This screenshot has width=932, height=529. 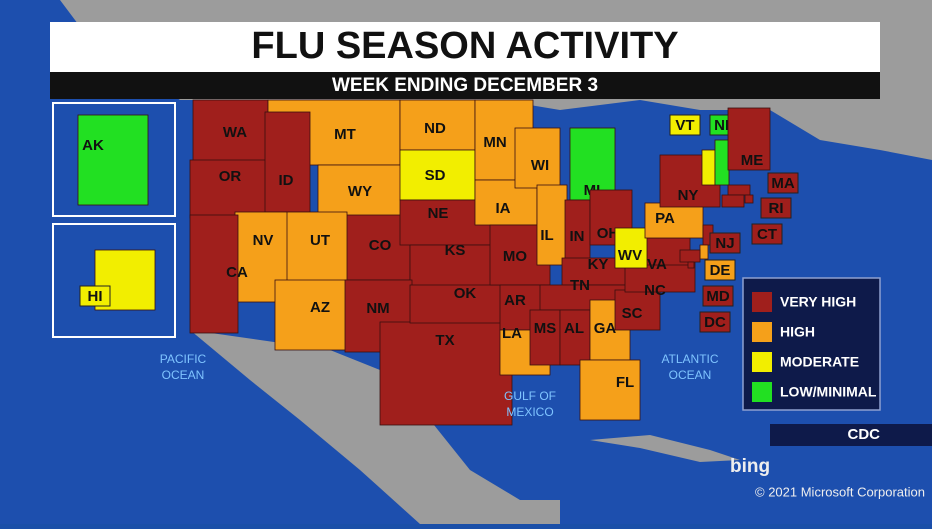 I want to click on state-label: VA, so click(x=657, y=264).